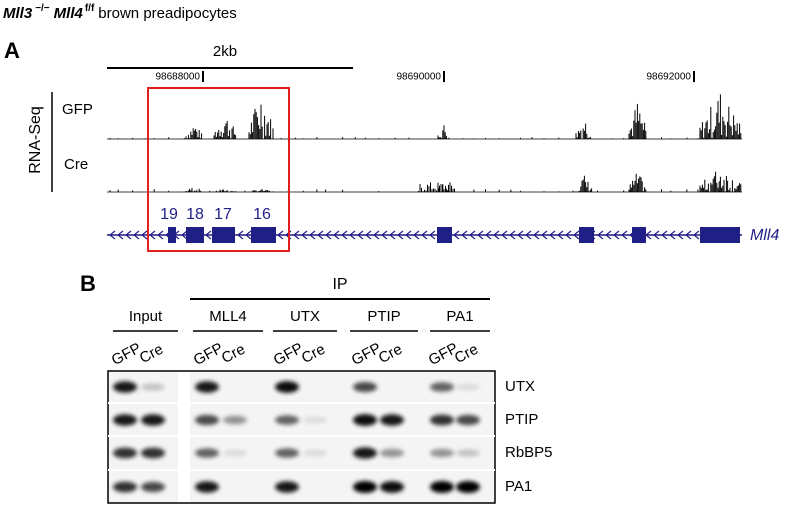 The width and height of the screenshot is (785, 505). What do you see at coordinates (305, 316) in the screenshot?
I see `group-label: UTX` at bounding box center [305, 316].